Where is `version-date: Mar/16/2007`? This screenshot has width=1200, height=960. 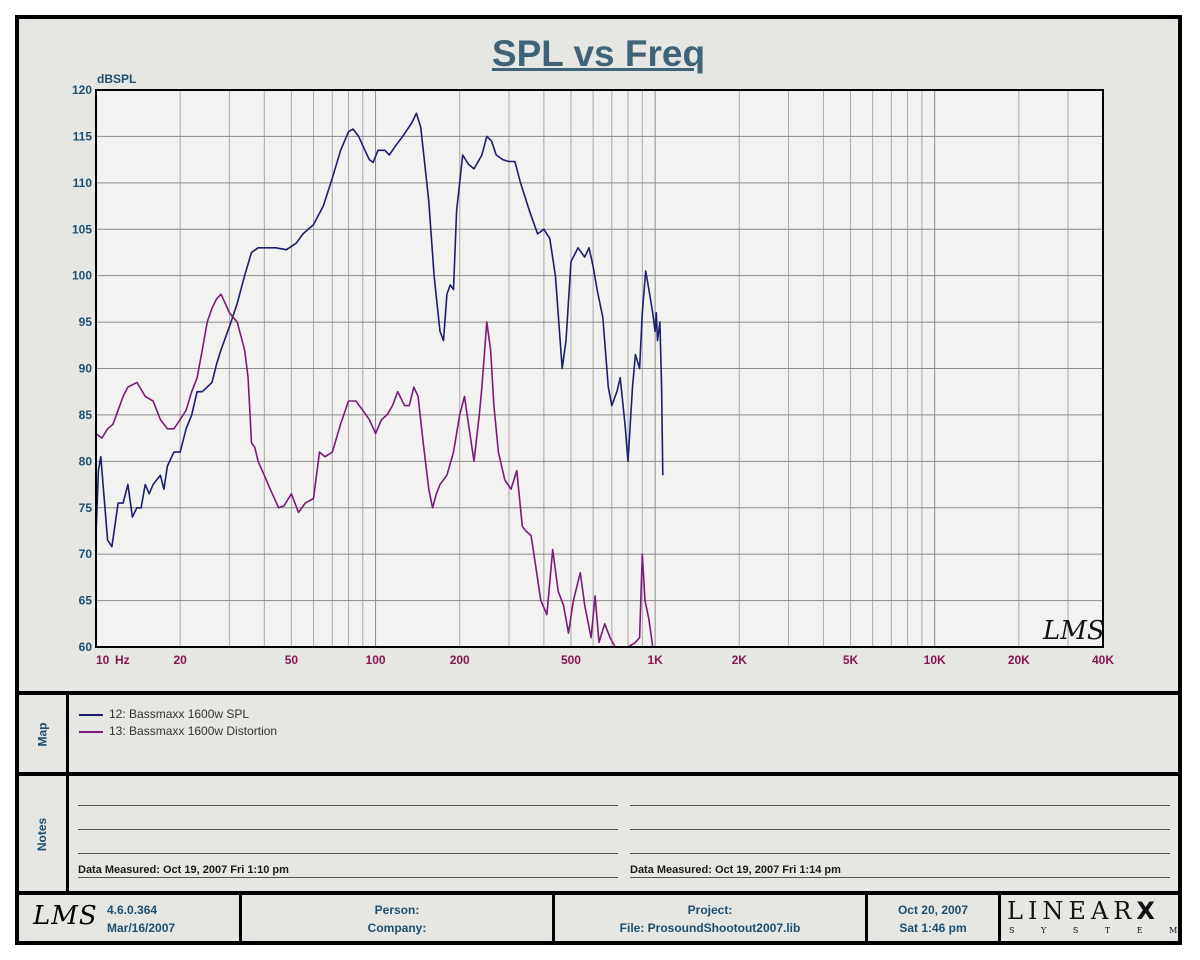 version-date: Mar/16/2007 is located at coordinates (141, 928).